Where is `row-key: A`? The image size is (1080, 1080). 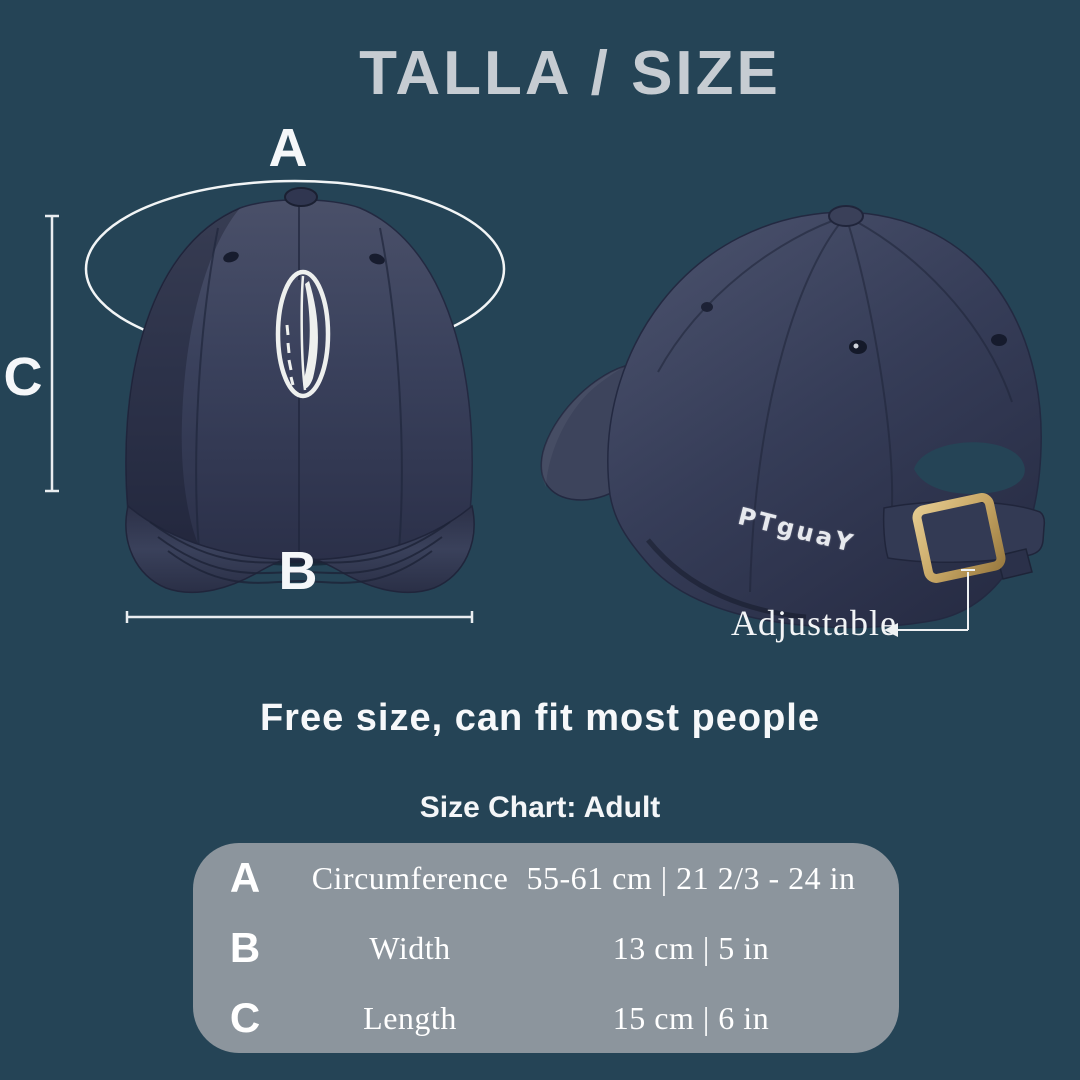 row-key: A is located at coordinates (245, 877).